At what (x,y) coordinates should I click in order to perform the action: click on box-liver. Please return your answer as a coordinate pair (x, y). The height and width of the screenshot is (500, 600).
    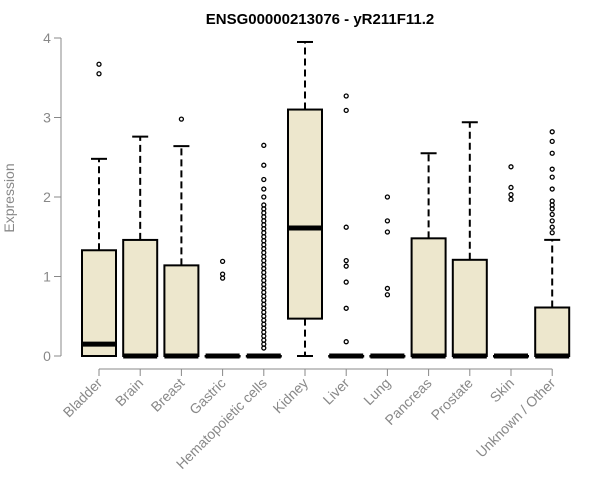
    Looking at the image, I should click on (346, 226).